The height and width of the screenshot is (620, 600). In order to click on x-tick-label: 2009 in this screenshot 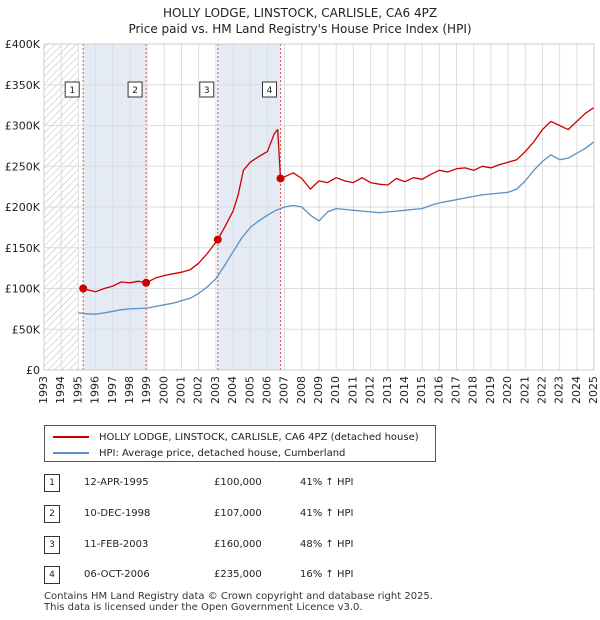, I will do `click(318, 390)`.